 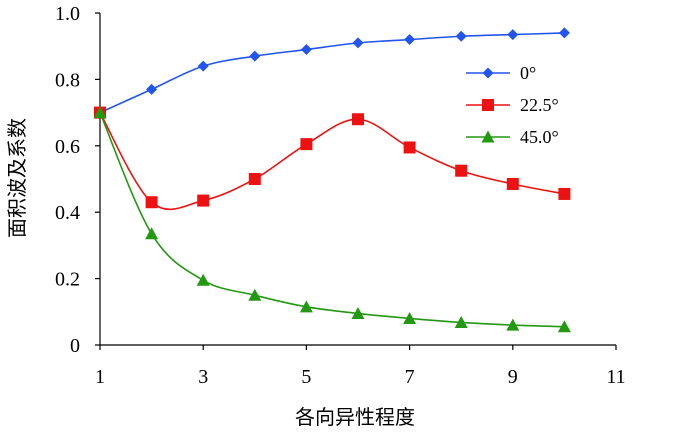 I want to click on legend: 0° 22.5° 45.0°, so click(x=512, y=105).